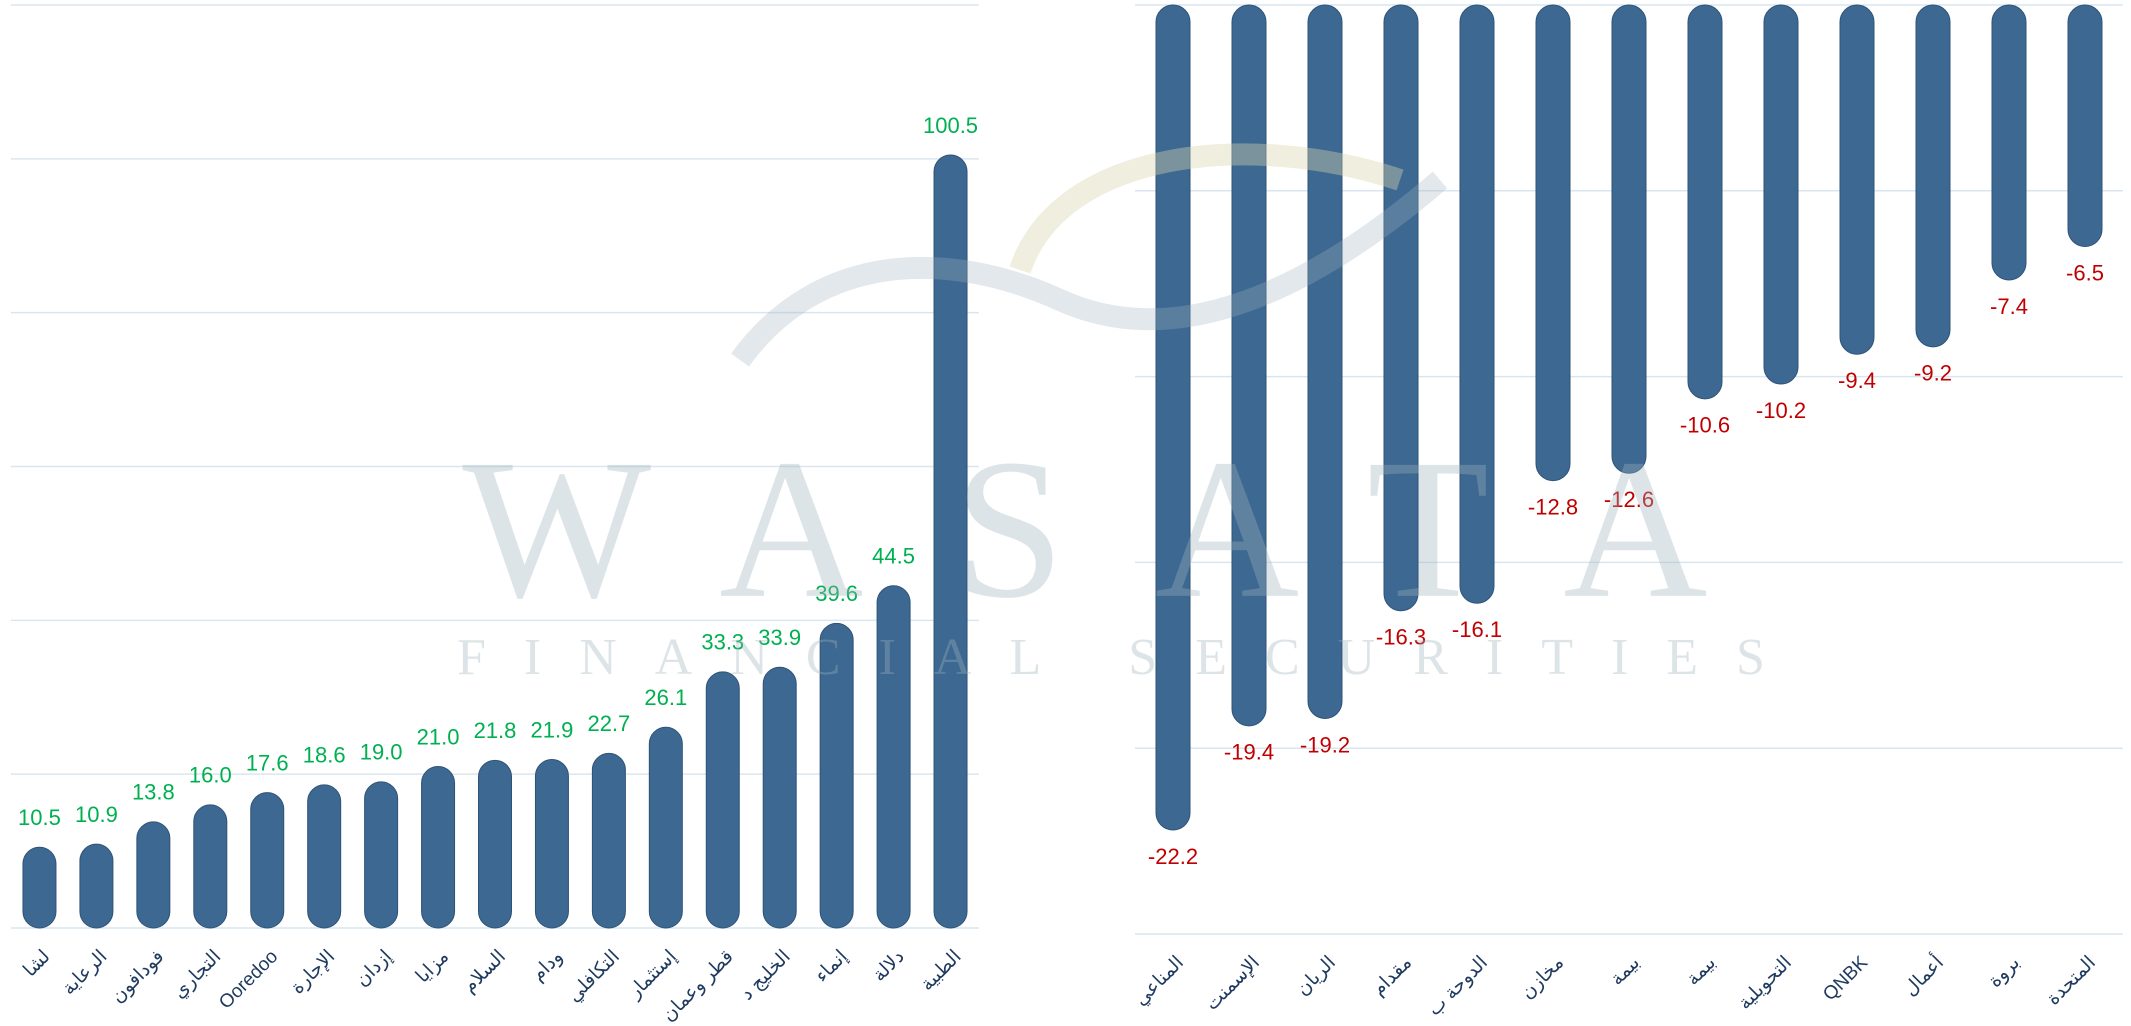  Describe the element at coordinates (210, 775) in the screenshot. I see `value-label: 16.0` at that location.